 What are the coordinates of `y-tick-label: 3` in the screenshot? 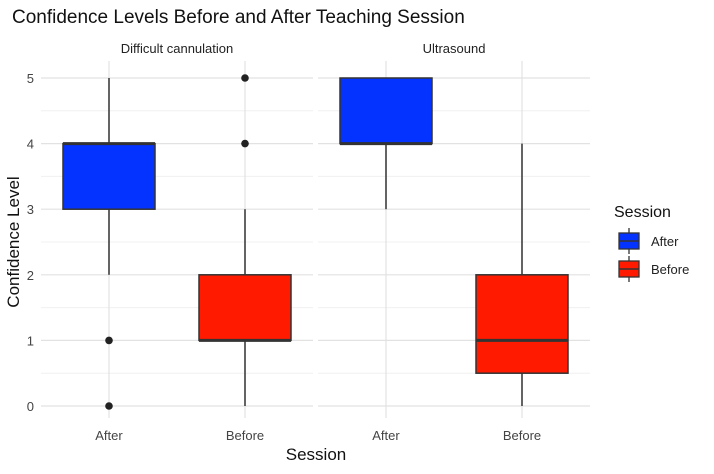 It's located at (30, 209).